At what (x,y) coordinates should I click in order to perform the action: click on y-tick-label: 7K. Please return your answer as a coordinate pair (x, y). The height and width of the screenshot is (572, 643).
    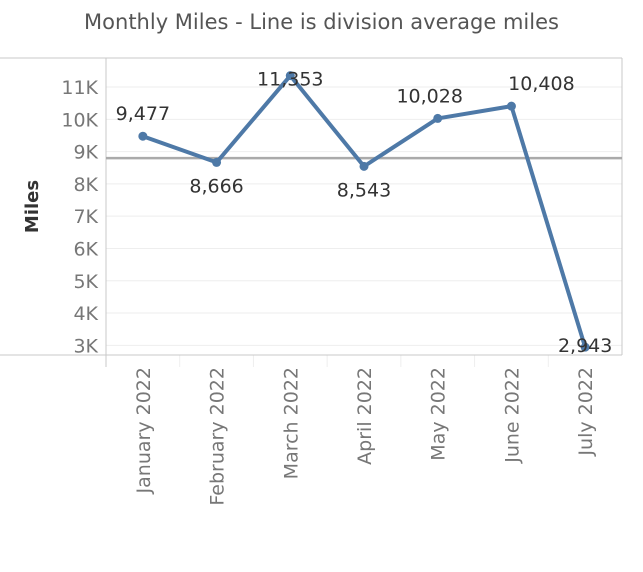
    Looking at the image, I should click on (85, 217).